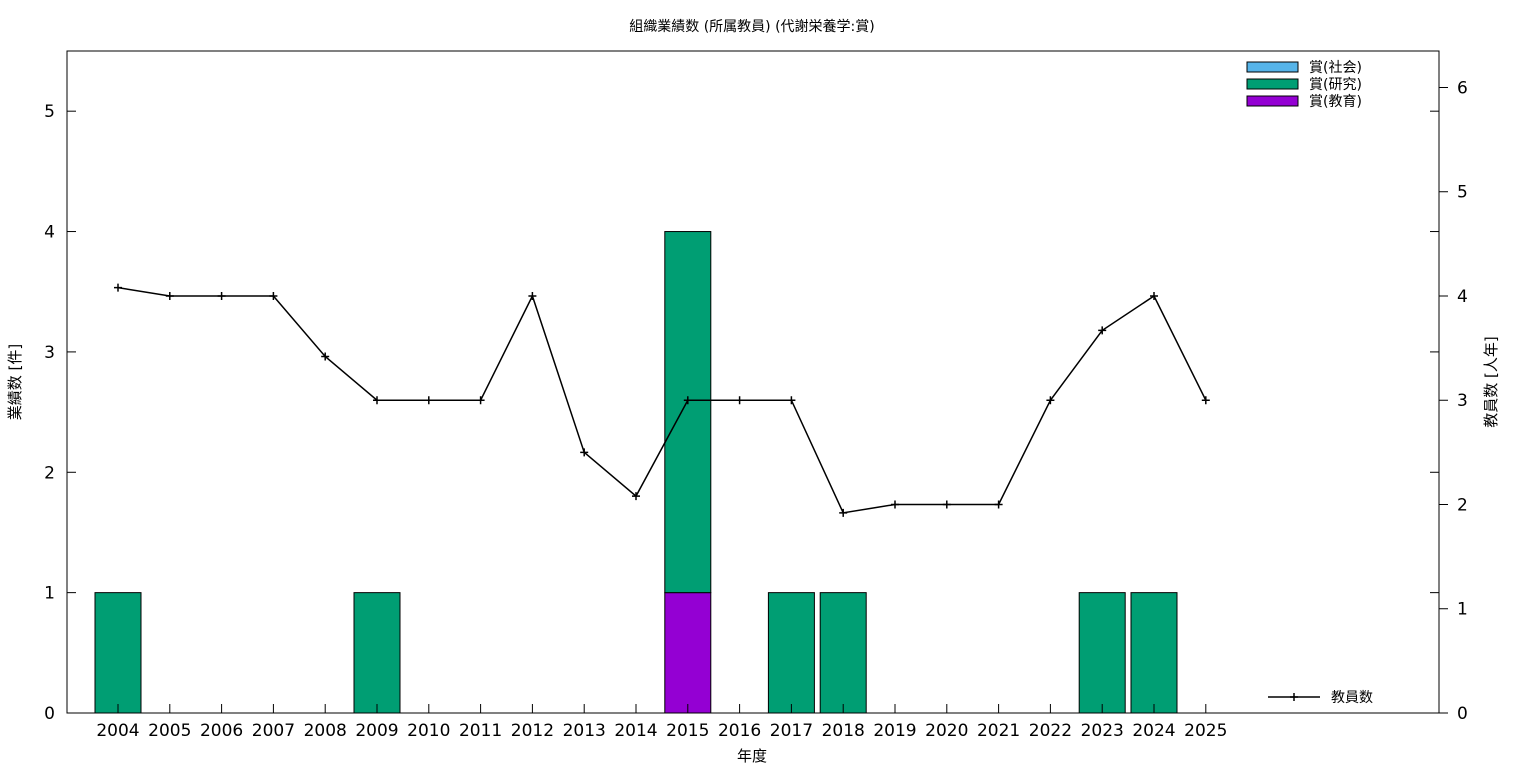 This screenshot has width=1536, height=768. I want to click on x-tick-label: 2019, so click(894, 731).